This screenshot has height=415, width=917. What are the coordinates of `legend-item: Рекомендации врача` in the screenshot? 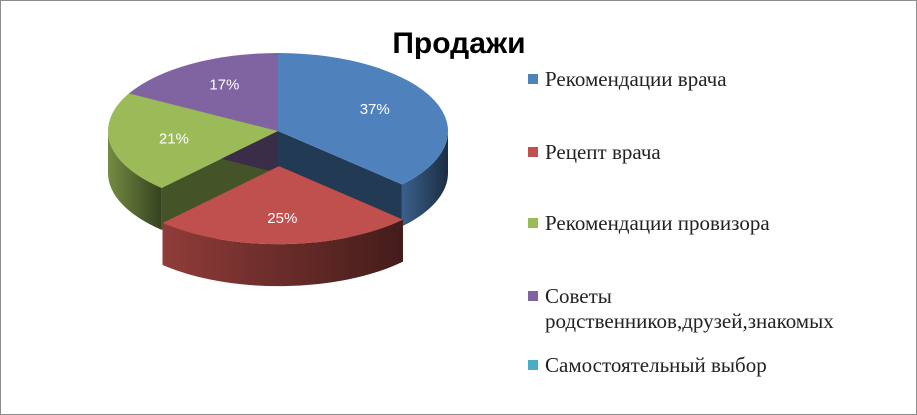 It's located at (712, 79).